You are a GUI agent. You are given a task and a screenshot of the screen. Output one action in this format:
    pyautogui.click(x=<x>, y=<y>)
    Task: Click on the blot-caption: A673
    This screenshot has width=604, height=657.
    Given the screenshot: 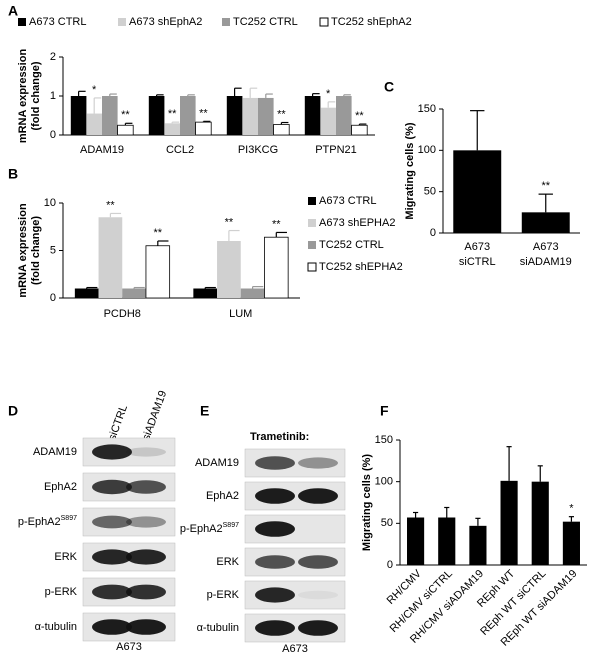 What is the action you would take?
    pyautogui.click(x=295, y=649)
    